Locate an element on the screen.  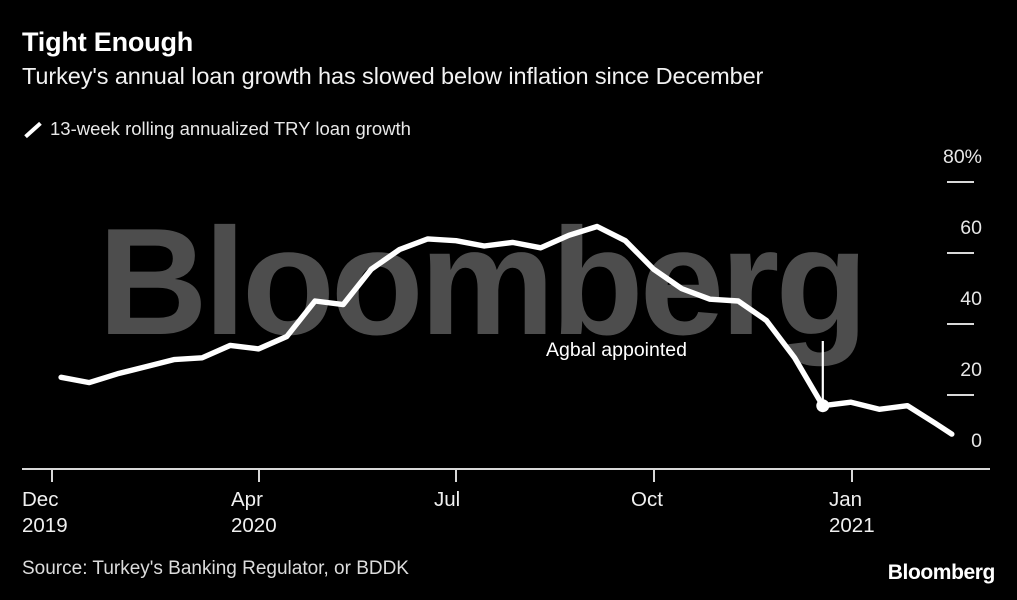
y-axis-label-60: 60 is located at coordinates (971, 228).